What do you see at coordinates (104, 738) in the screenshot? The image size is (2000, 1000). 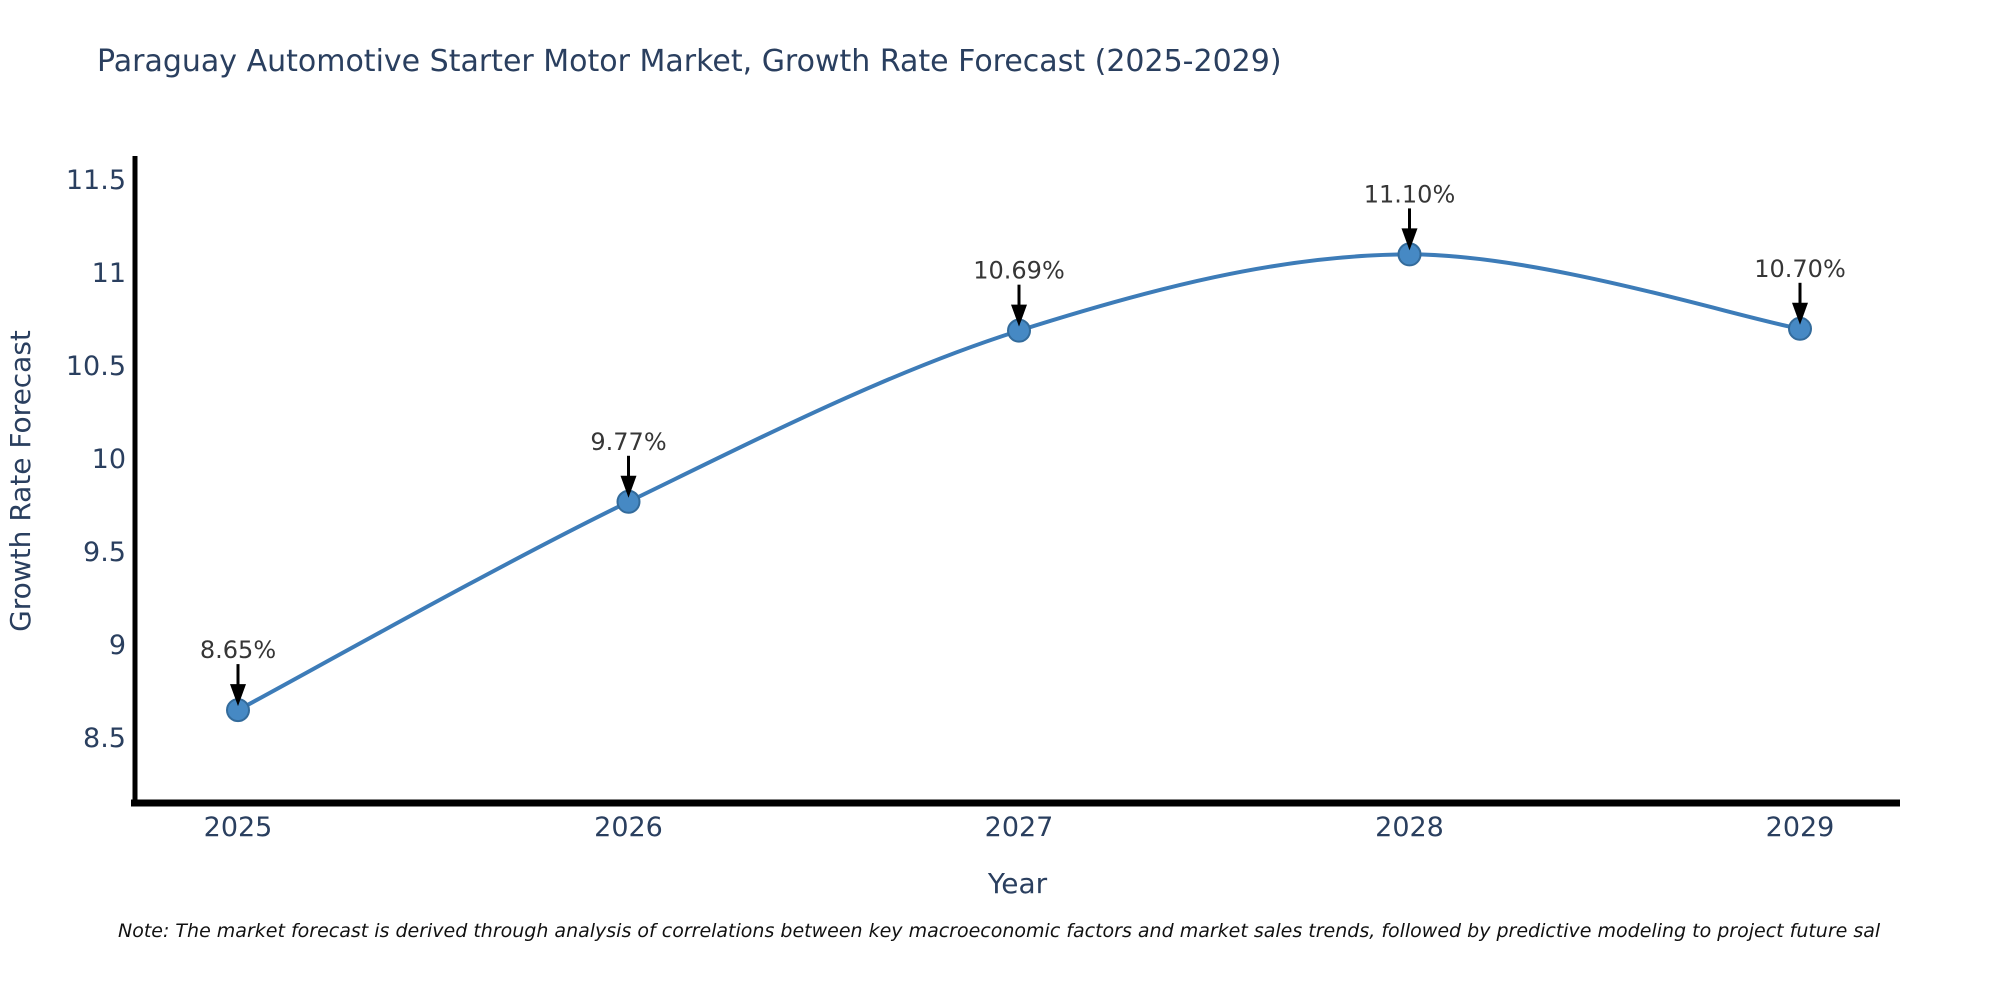 I see `y-tick-label: 8.5` at bounding box center [104, 738].